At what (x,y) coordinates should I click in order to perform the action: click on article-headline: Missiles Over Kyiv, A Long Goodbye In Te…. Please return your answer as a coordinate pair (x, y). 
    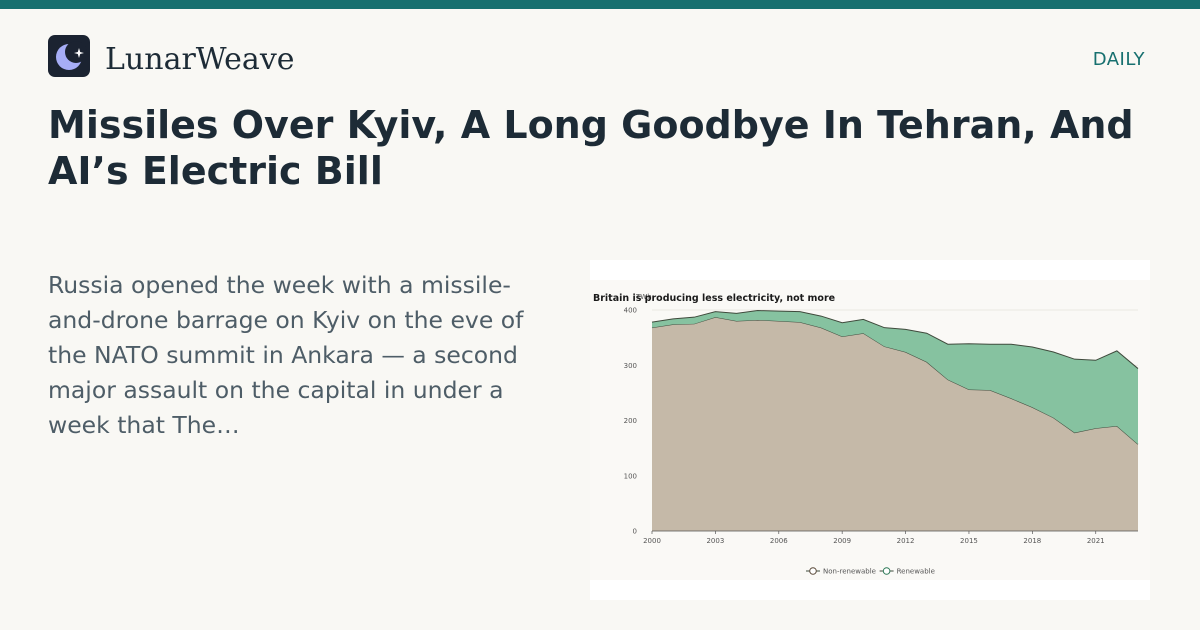
    Looking at the image, I should click on (591, 148).